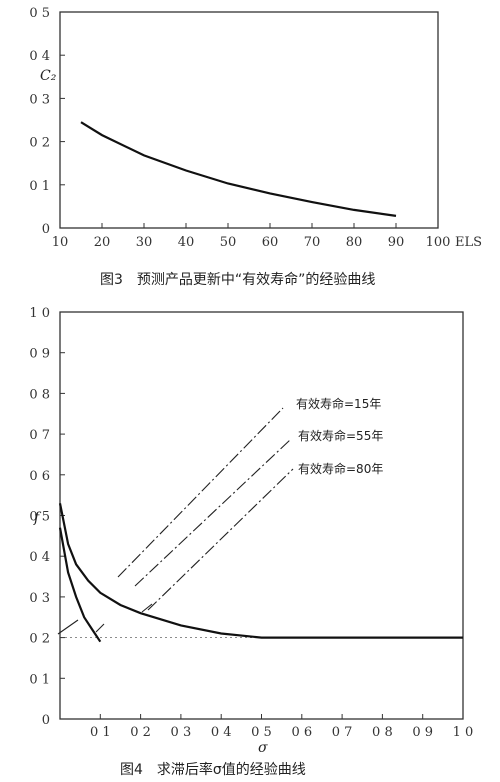 The width and height of the screenshot is (500, 782). I want to click on x-tick-label-1: 40, so click(186, 242).